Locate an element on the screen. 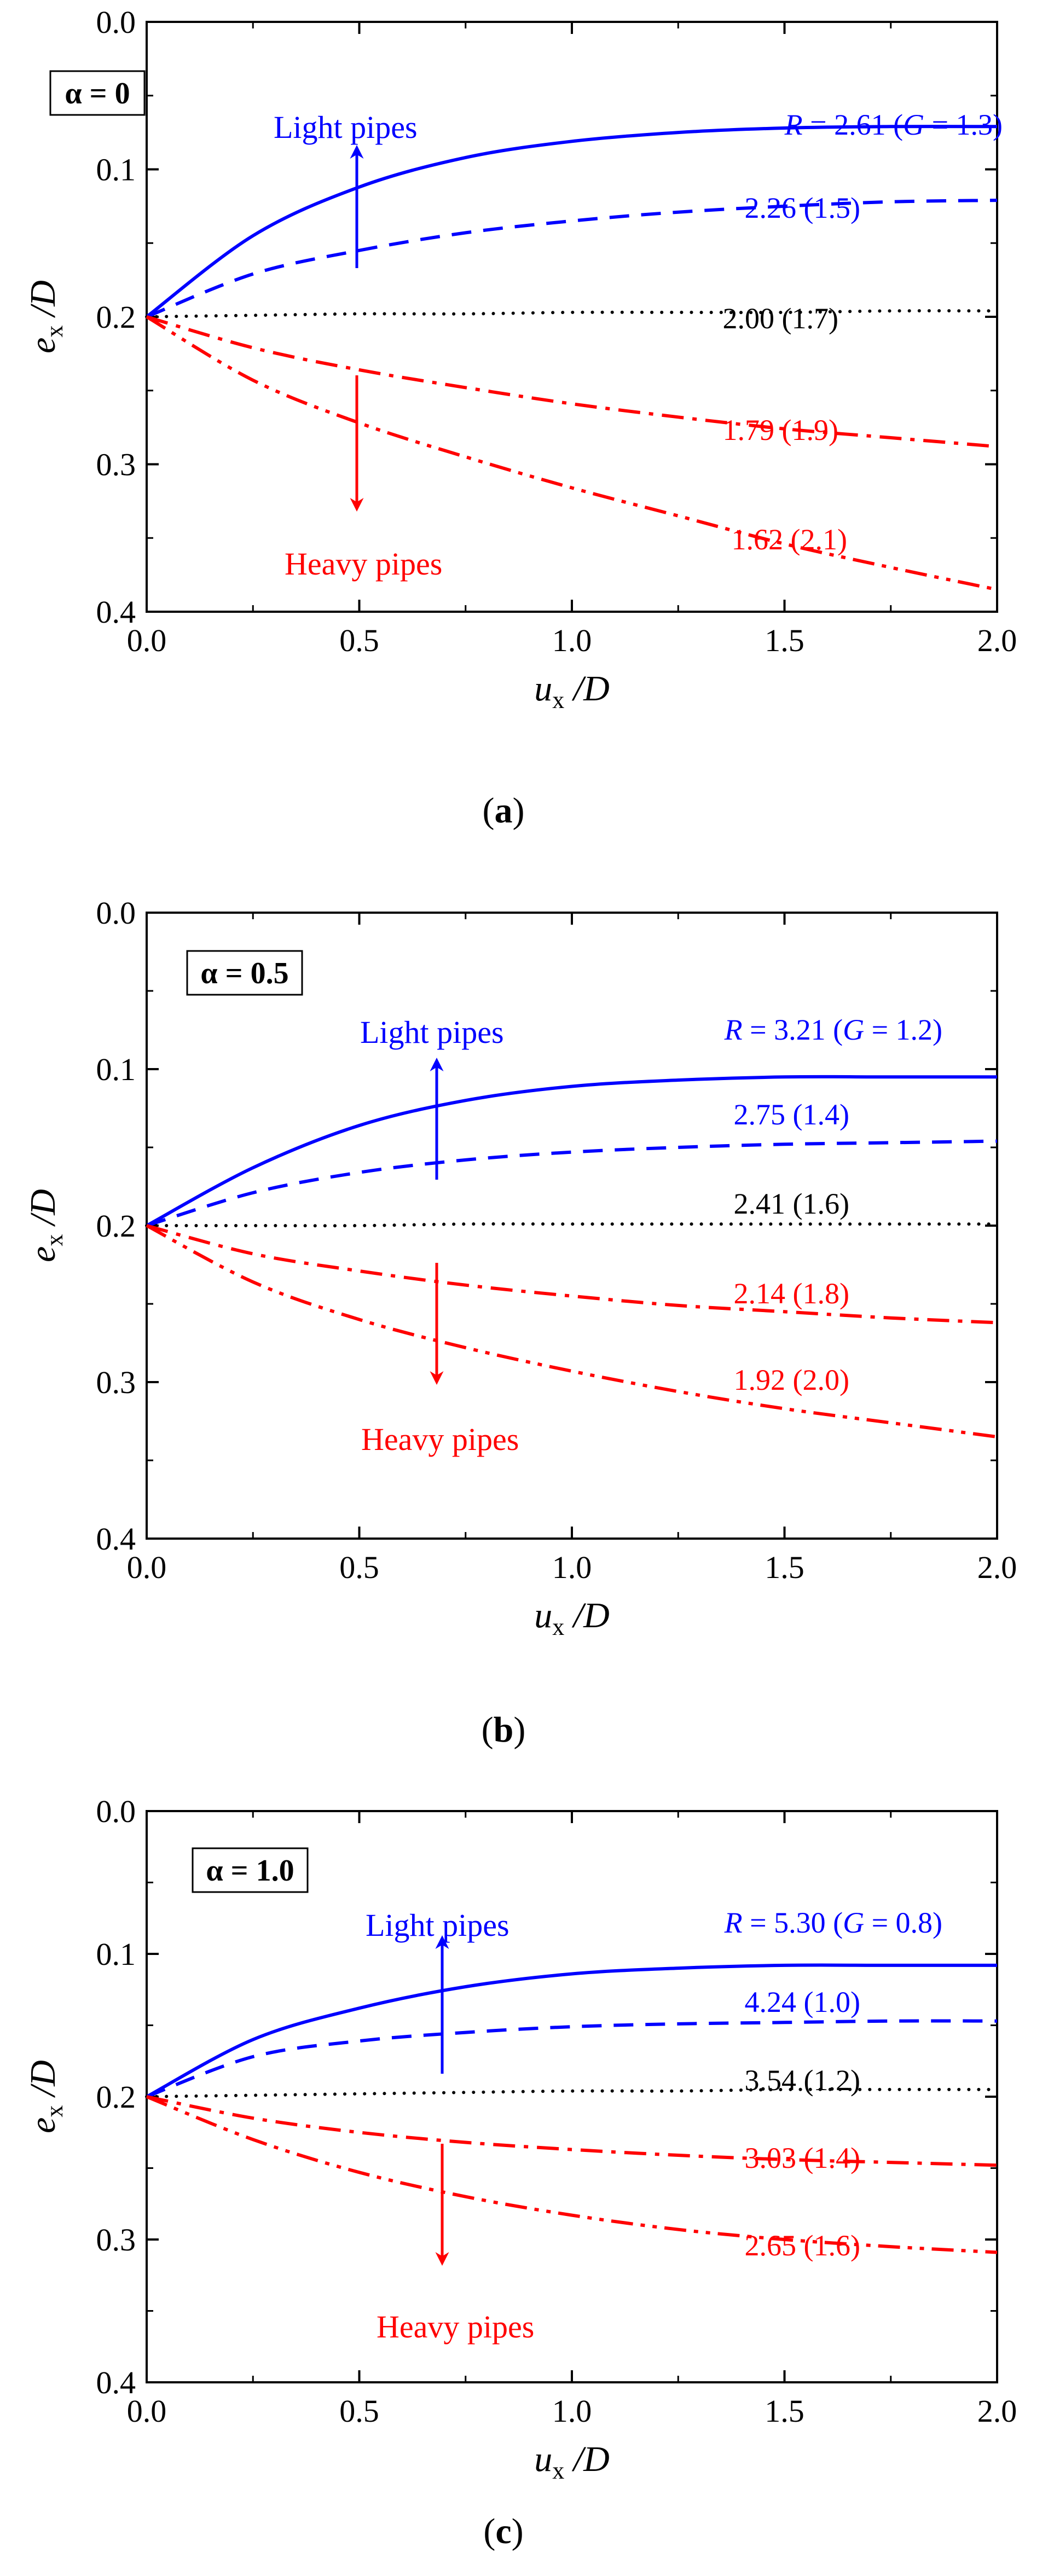 The height and width of the screenshot is (2576, 1048). series-label-4: 2.65 (1.6) is located at coordinates (803, 2246).